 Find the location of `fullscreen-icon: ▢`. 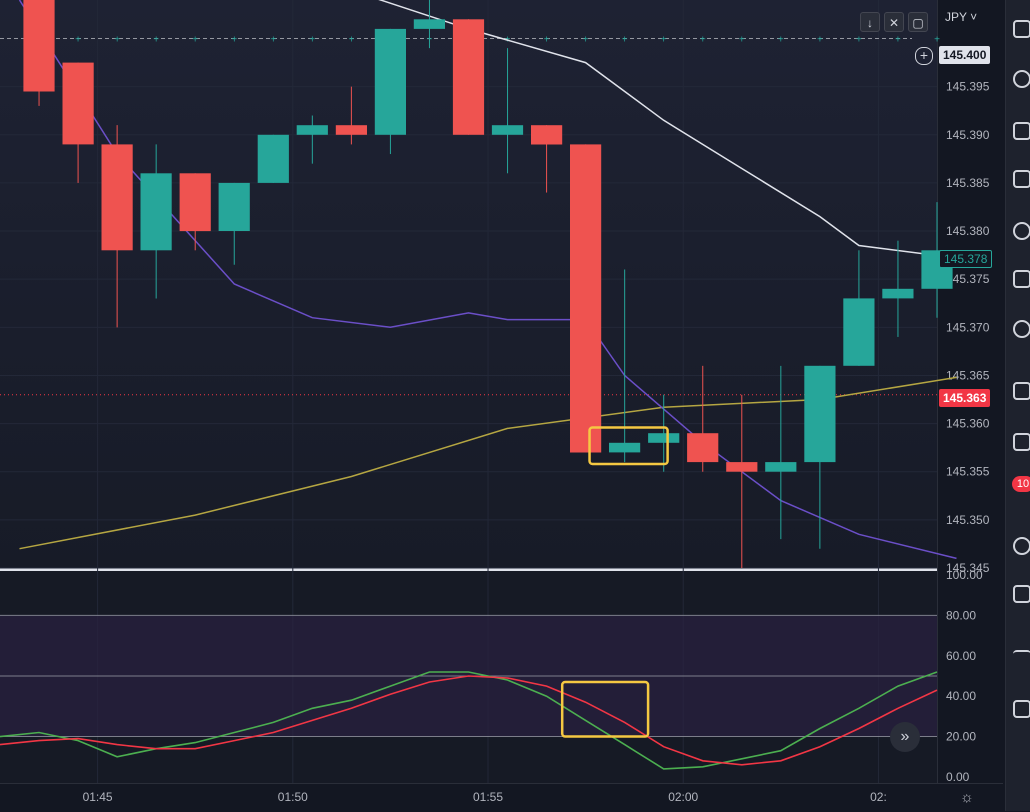

fullscreen-icon: ▢ is located at coordinates (918, 22).